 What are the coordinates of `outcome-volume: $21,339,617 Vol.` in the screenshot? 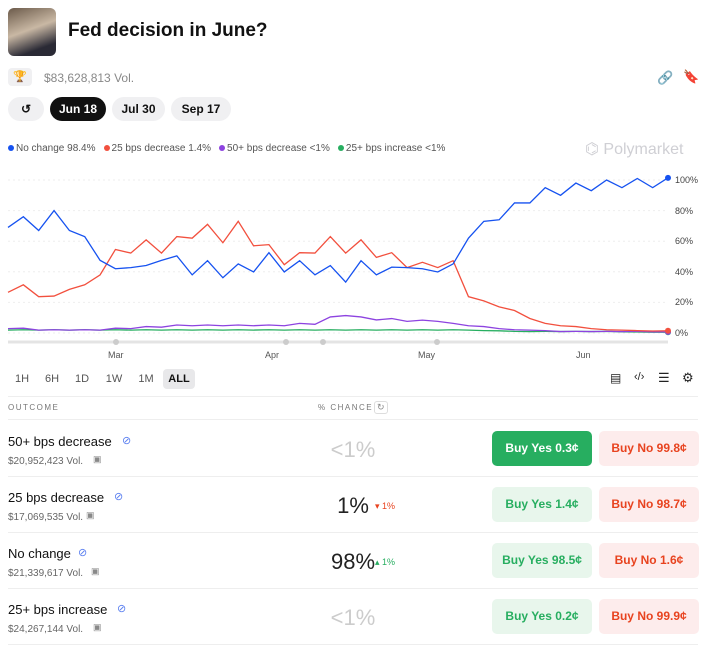 It's located at (46, 573).